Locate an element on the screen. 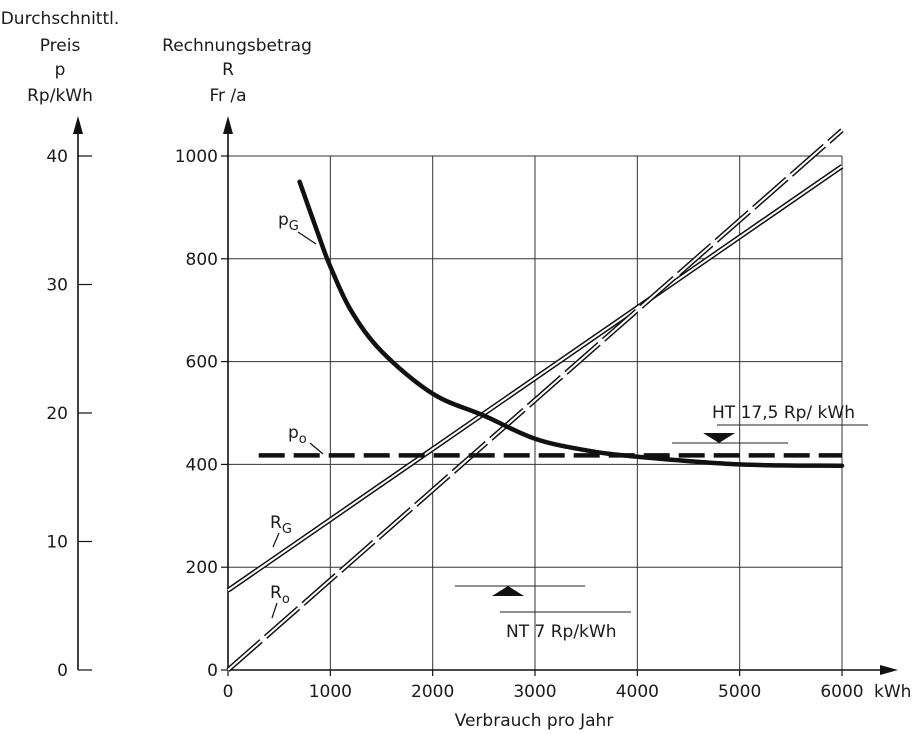  left-header-line-3: p is located at coordinates (60, 70).